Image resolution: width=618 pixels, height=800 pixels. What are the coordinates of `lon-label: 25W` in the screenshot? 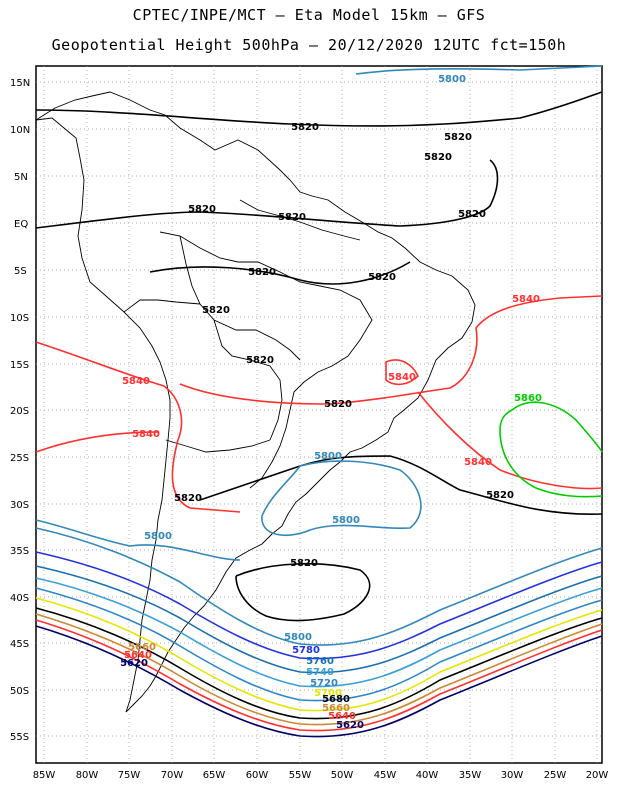 It's located at (555, 775).